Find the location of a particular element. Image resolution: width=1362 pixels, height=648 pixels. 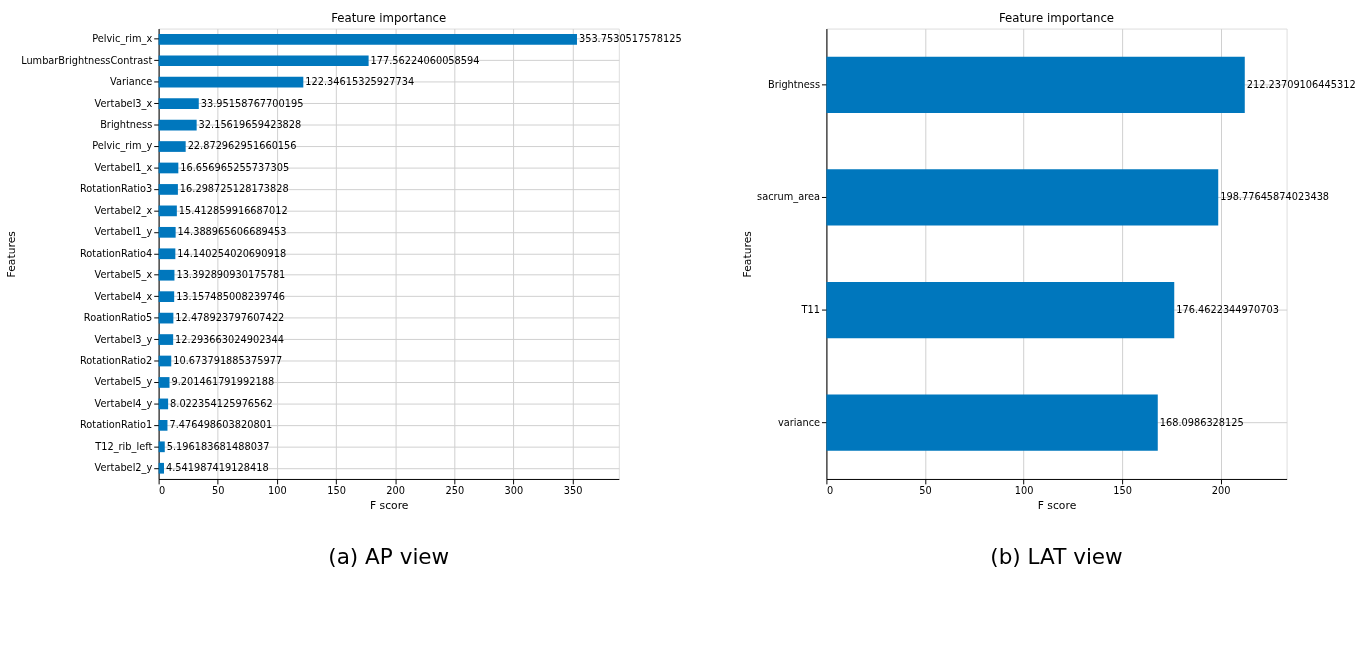

y-tick-label: Vertabel5_y is located at coordinates (123, 382).